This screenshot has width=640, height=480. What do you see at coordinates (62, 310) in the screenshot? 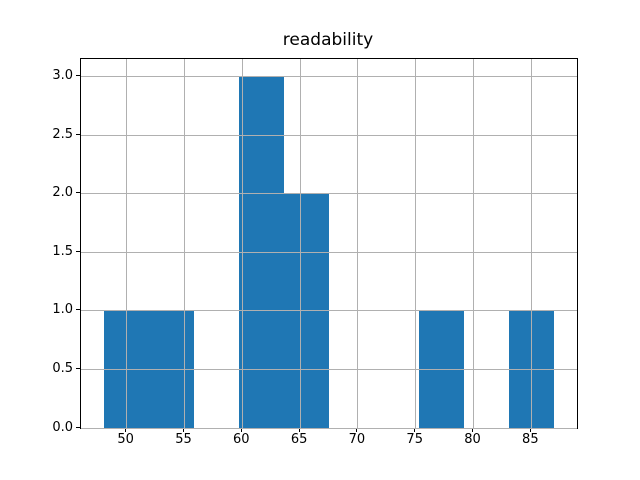
I see `y-tick-label: 1.0` at bounding box center [62, 310].